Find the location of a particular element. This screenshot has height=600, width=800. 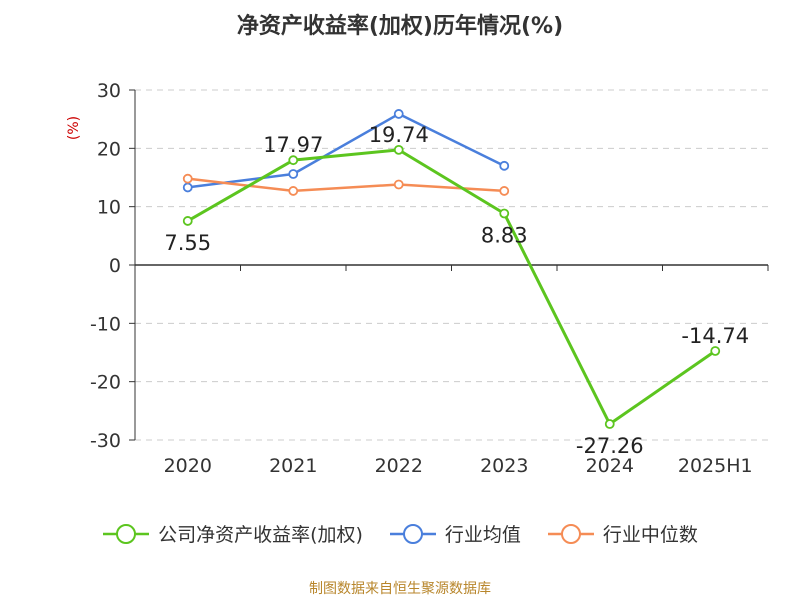

x-tick-label: 2020 is located at coordinates (188, 466).